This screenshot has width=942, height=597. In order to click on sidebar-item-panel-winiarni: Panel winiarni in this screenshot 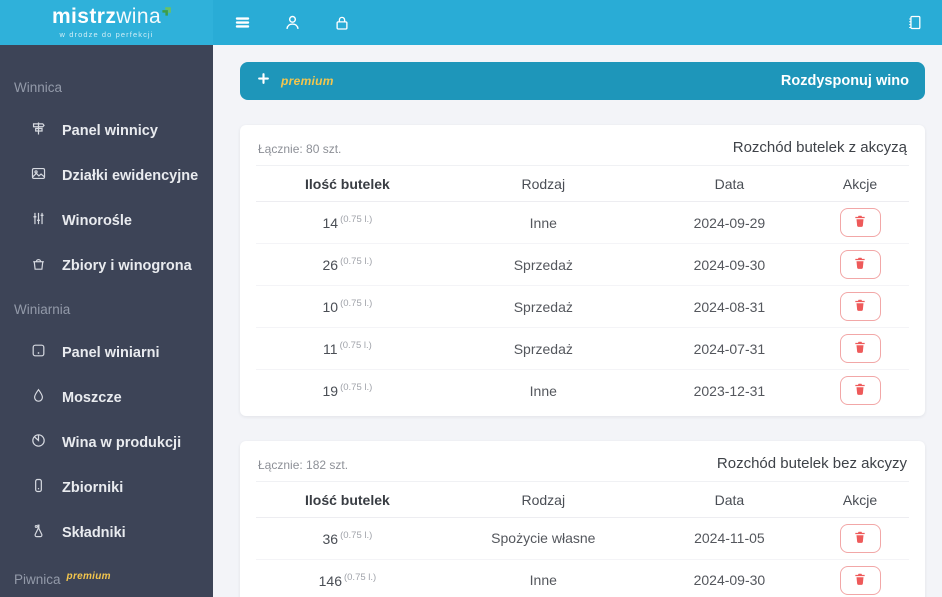, I will do `click(106, 353)`.